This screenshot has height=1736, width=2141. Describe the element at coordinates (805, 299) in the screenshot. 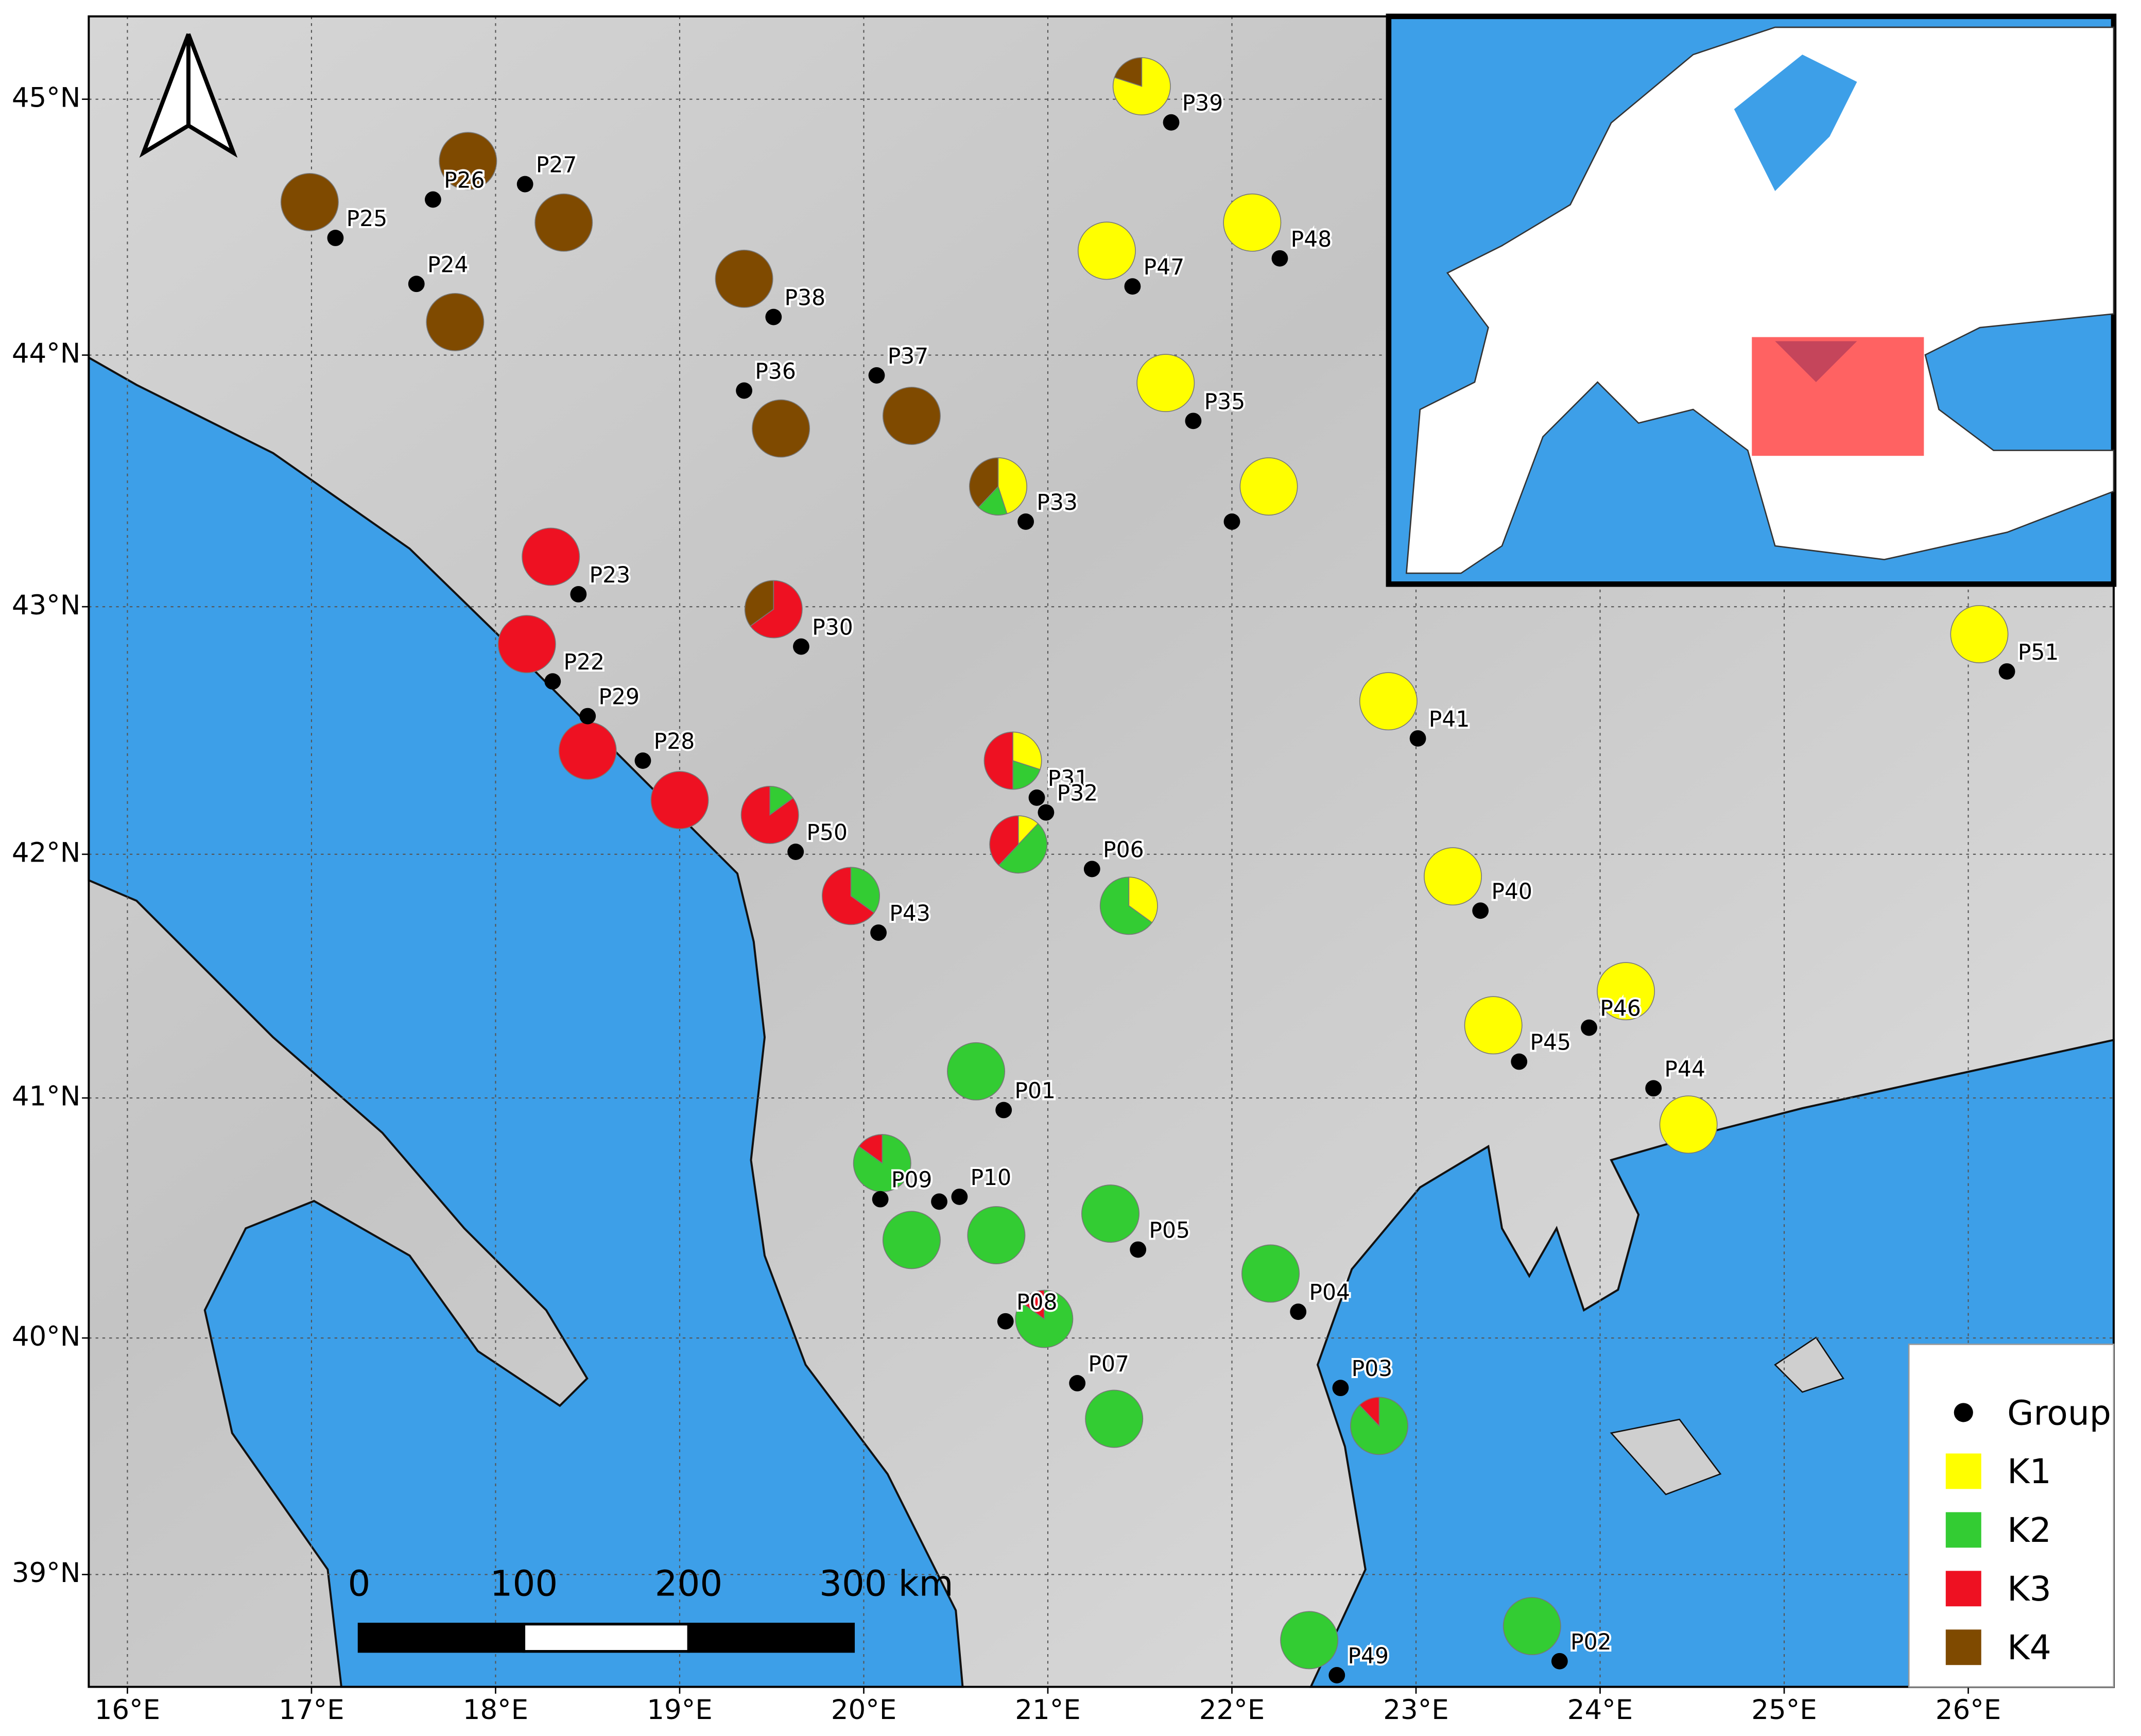

I see `population-label: P38` at that location.